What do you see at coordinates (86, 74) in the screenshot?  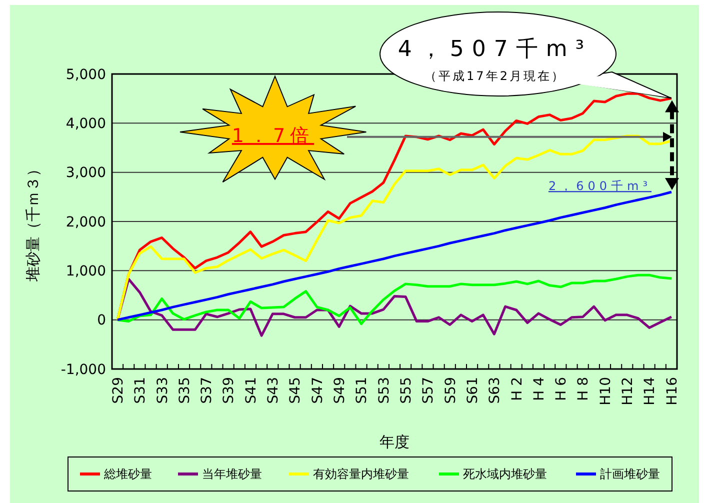 I see `y-tick-label: 5,000` at bounding box center [86, 74].